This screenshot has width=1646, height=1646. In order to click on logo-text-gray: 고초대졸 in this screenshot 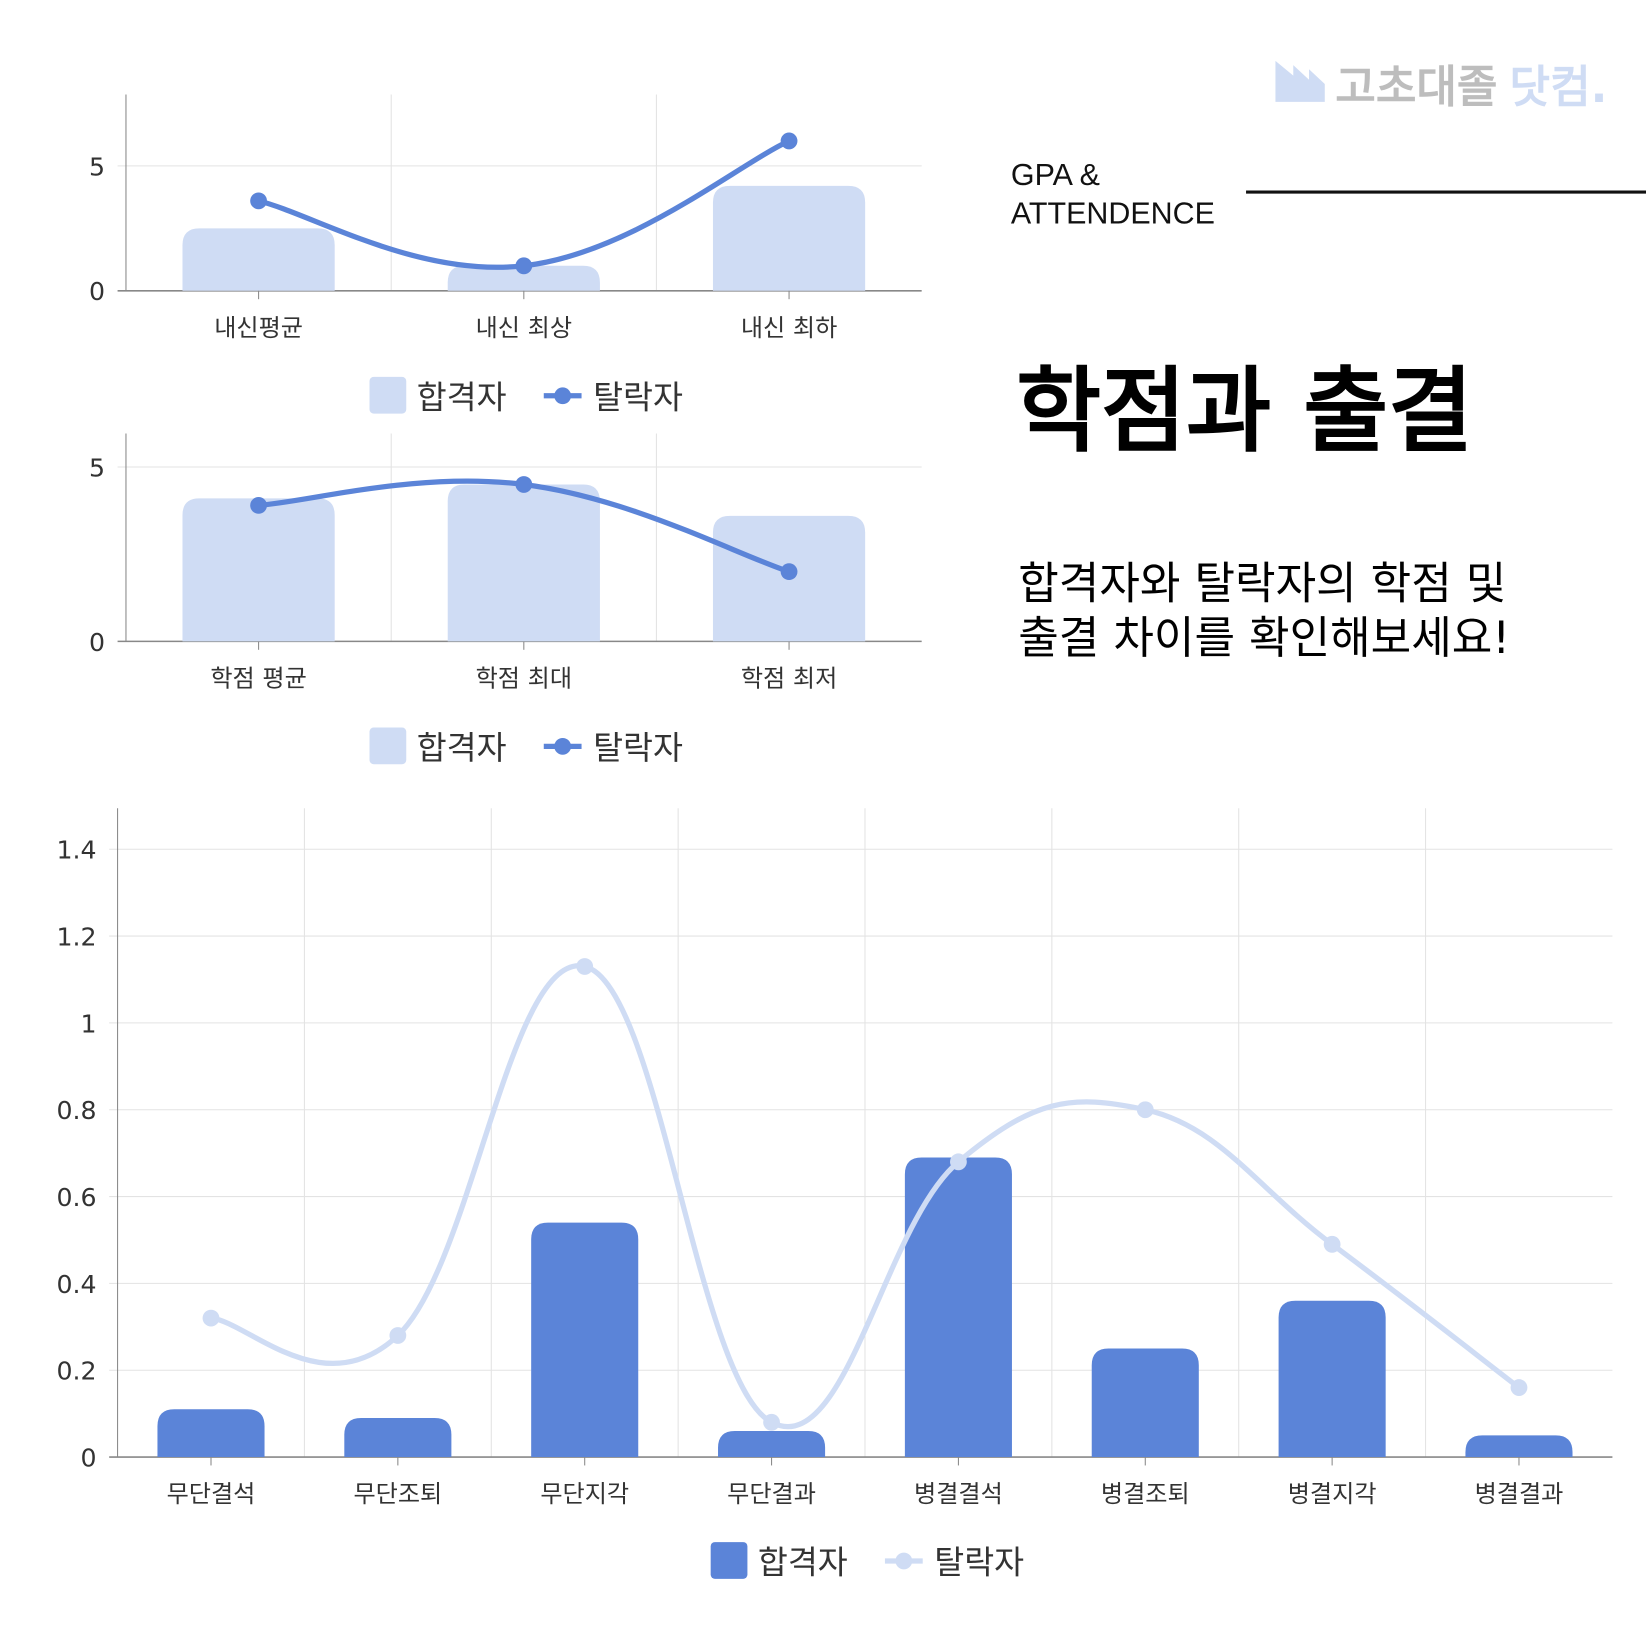, I will do `click(1416, 87)`.